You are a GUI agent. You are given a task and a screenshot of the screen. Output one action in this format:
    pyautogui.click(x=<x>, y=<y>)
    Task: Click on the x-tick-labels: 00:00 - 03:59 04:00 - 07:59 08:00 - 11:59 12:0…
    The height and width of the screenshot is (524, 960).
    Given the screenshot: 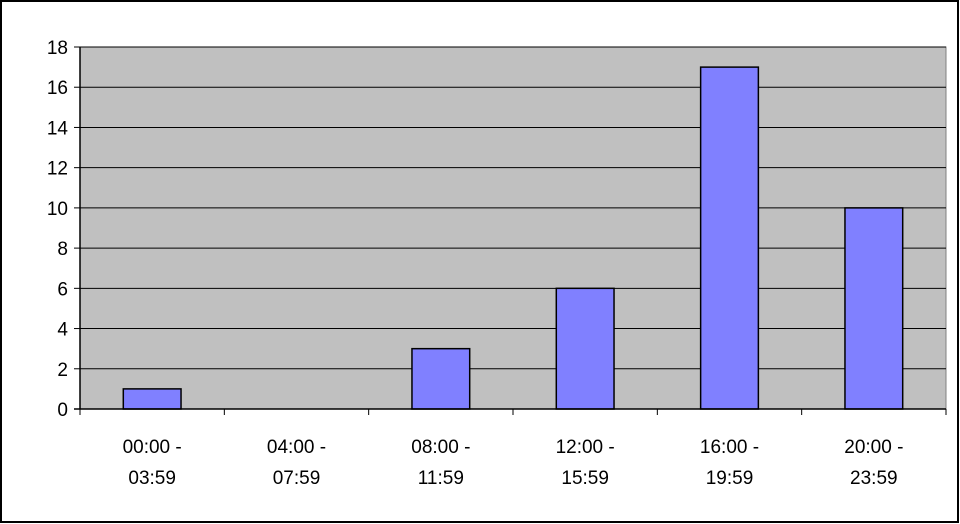 What is the action you would take?
    pyautogui.click(x=513, y=463)
    